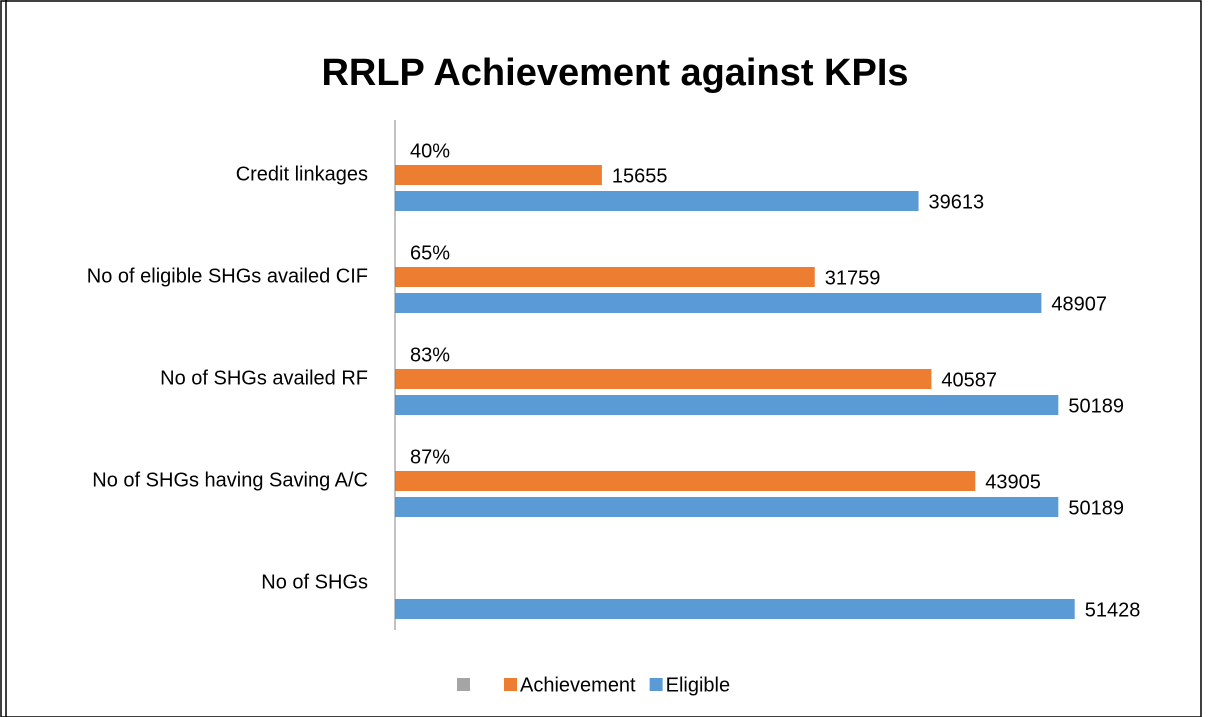 The image size is (1210, 717). I want to click on data-label: 43905, so click(1013, 482).